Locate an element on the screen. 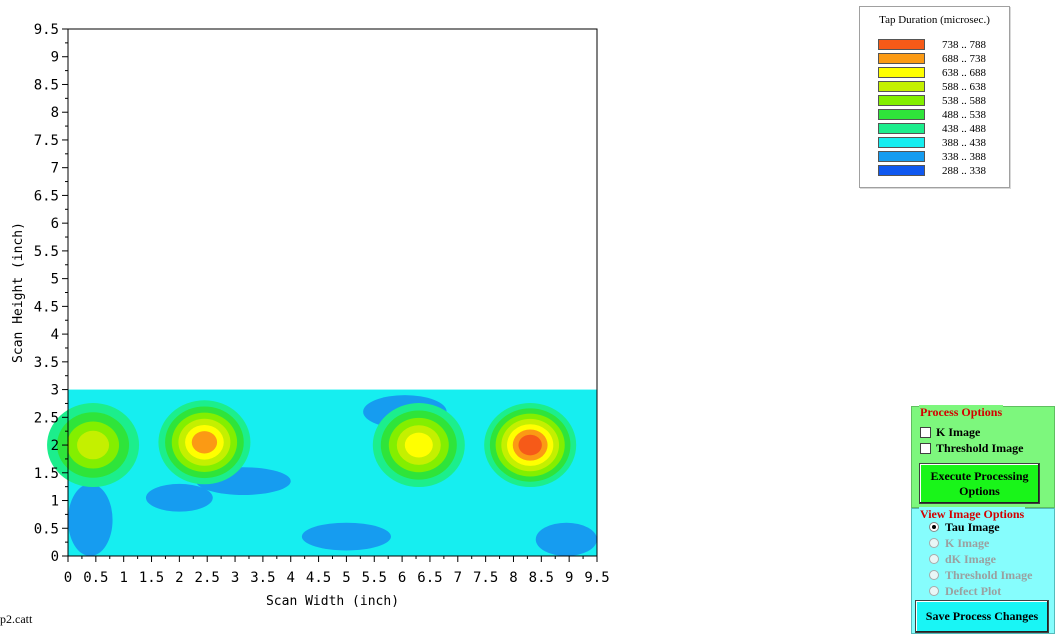 The image size is (1058, 640). radio-label: Defect Plot is located at coordinates (973, 591).